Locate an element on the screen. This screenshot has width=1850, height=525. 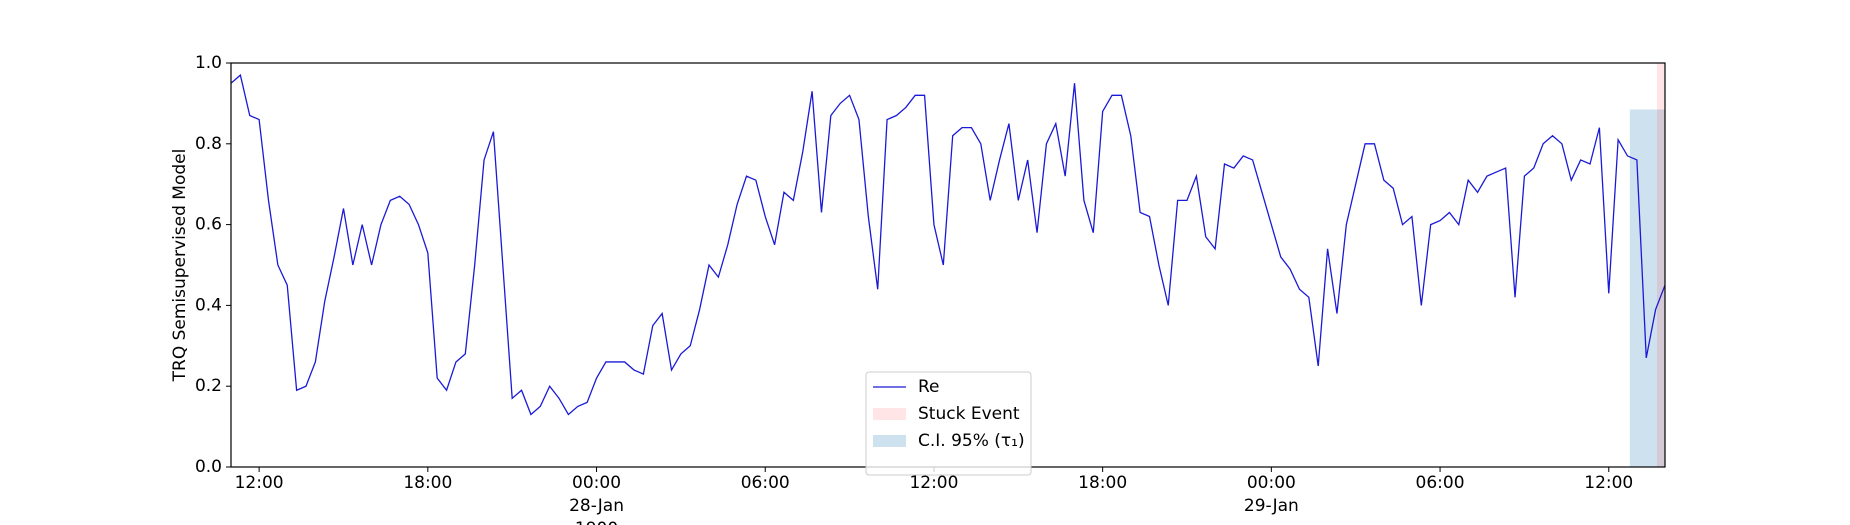
x-tick-label: 00:00 29-Jan is located at coordinates (1271, 494).